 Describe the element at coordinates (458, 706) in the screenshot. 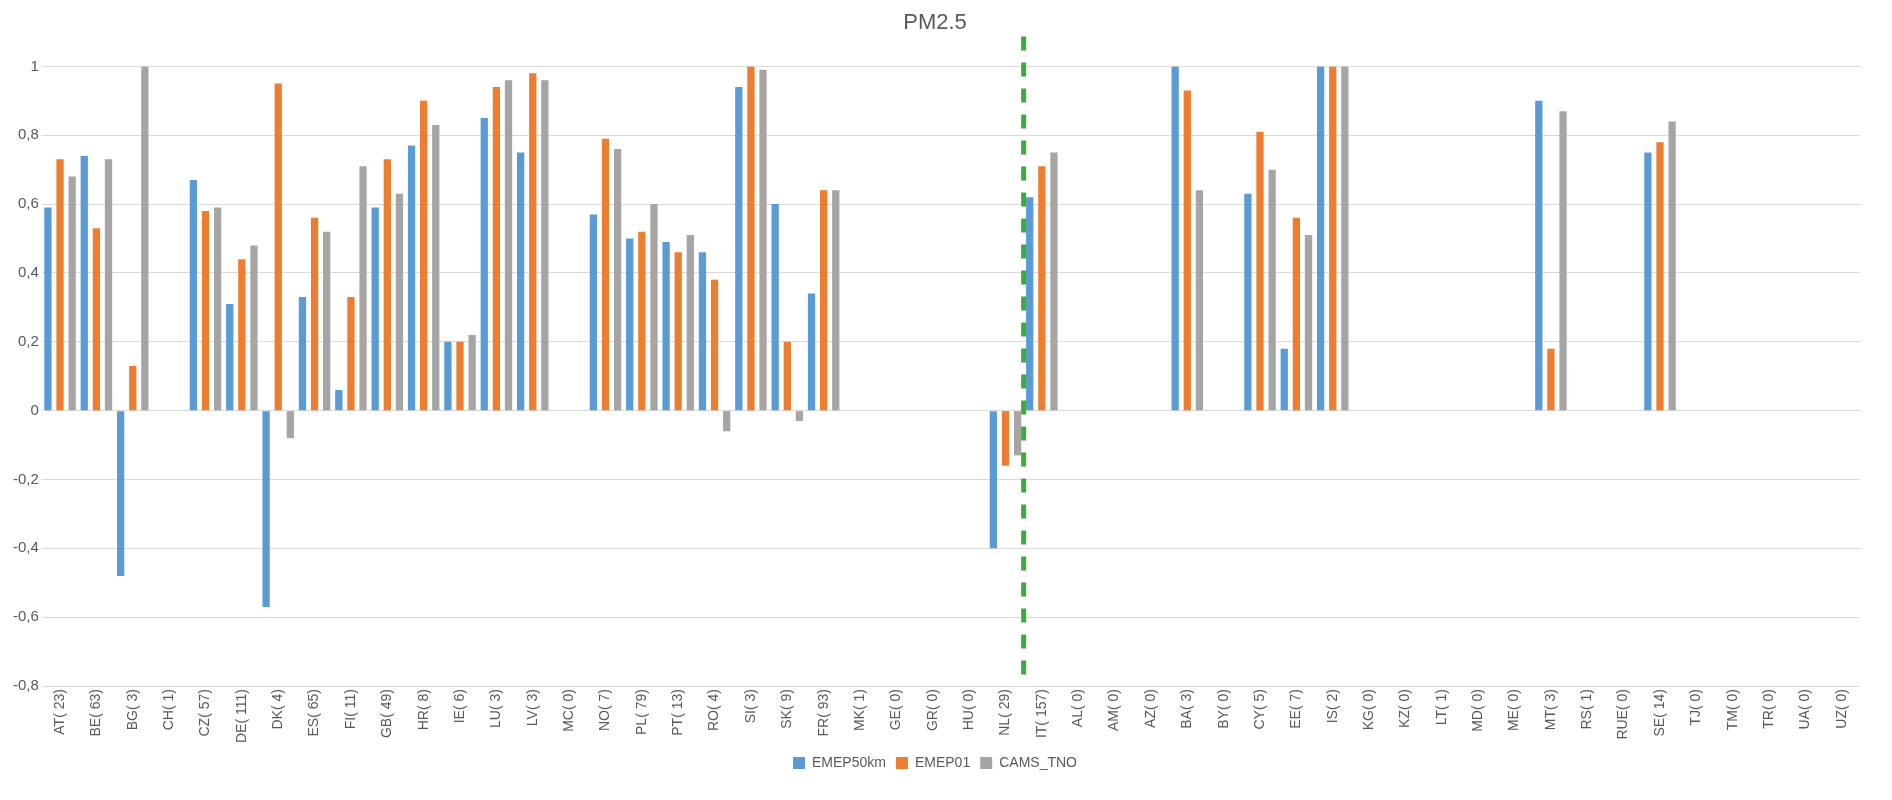

I see `x-tick-label: IE( 6)` at that location.